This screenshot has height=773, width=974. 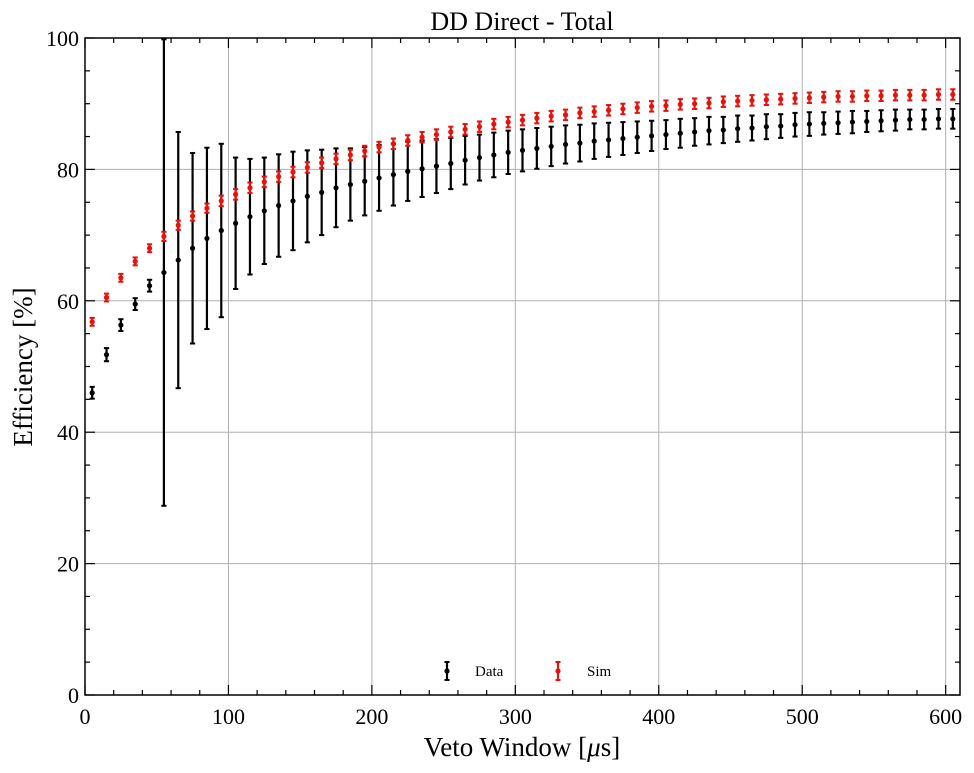 I want to click on x-tick-label: 300, so click(x=515, y=716).